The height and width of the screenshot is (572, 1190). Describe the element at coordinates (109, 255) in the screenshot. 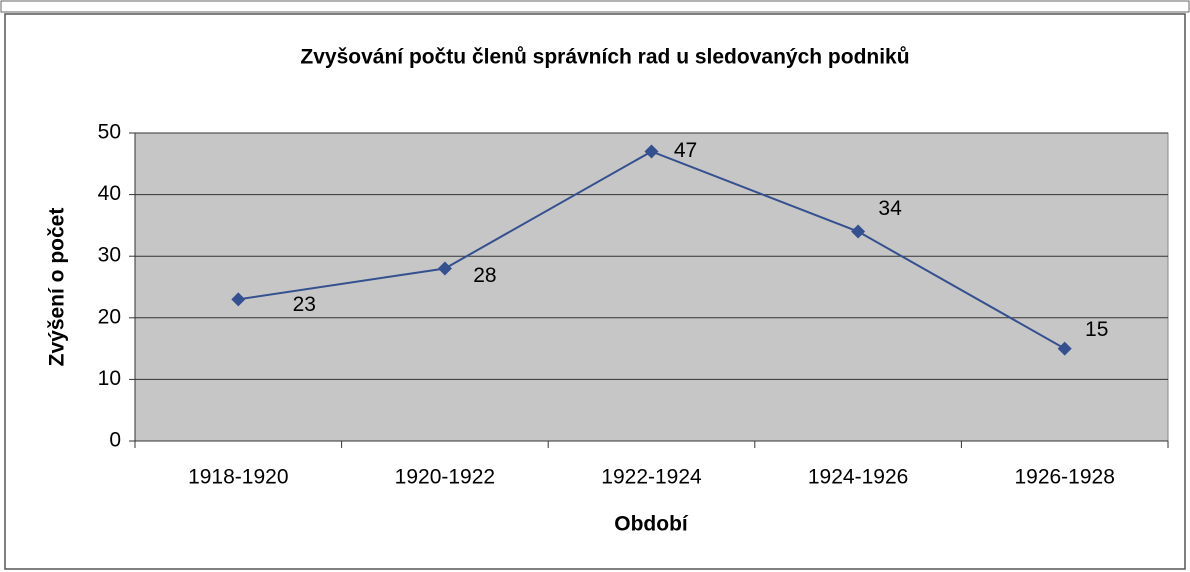

I see `y-tick-label: 30` at that location.